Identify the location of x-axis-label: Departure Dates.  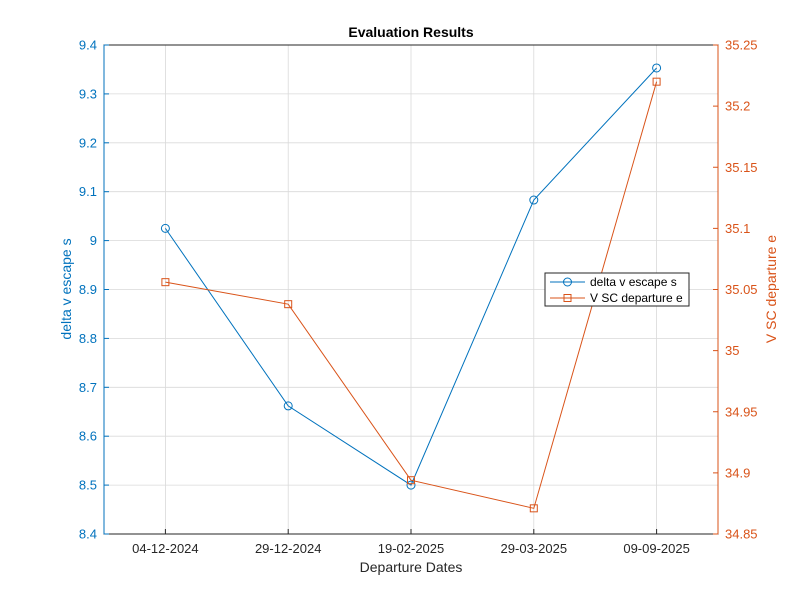
(411, 567).